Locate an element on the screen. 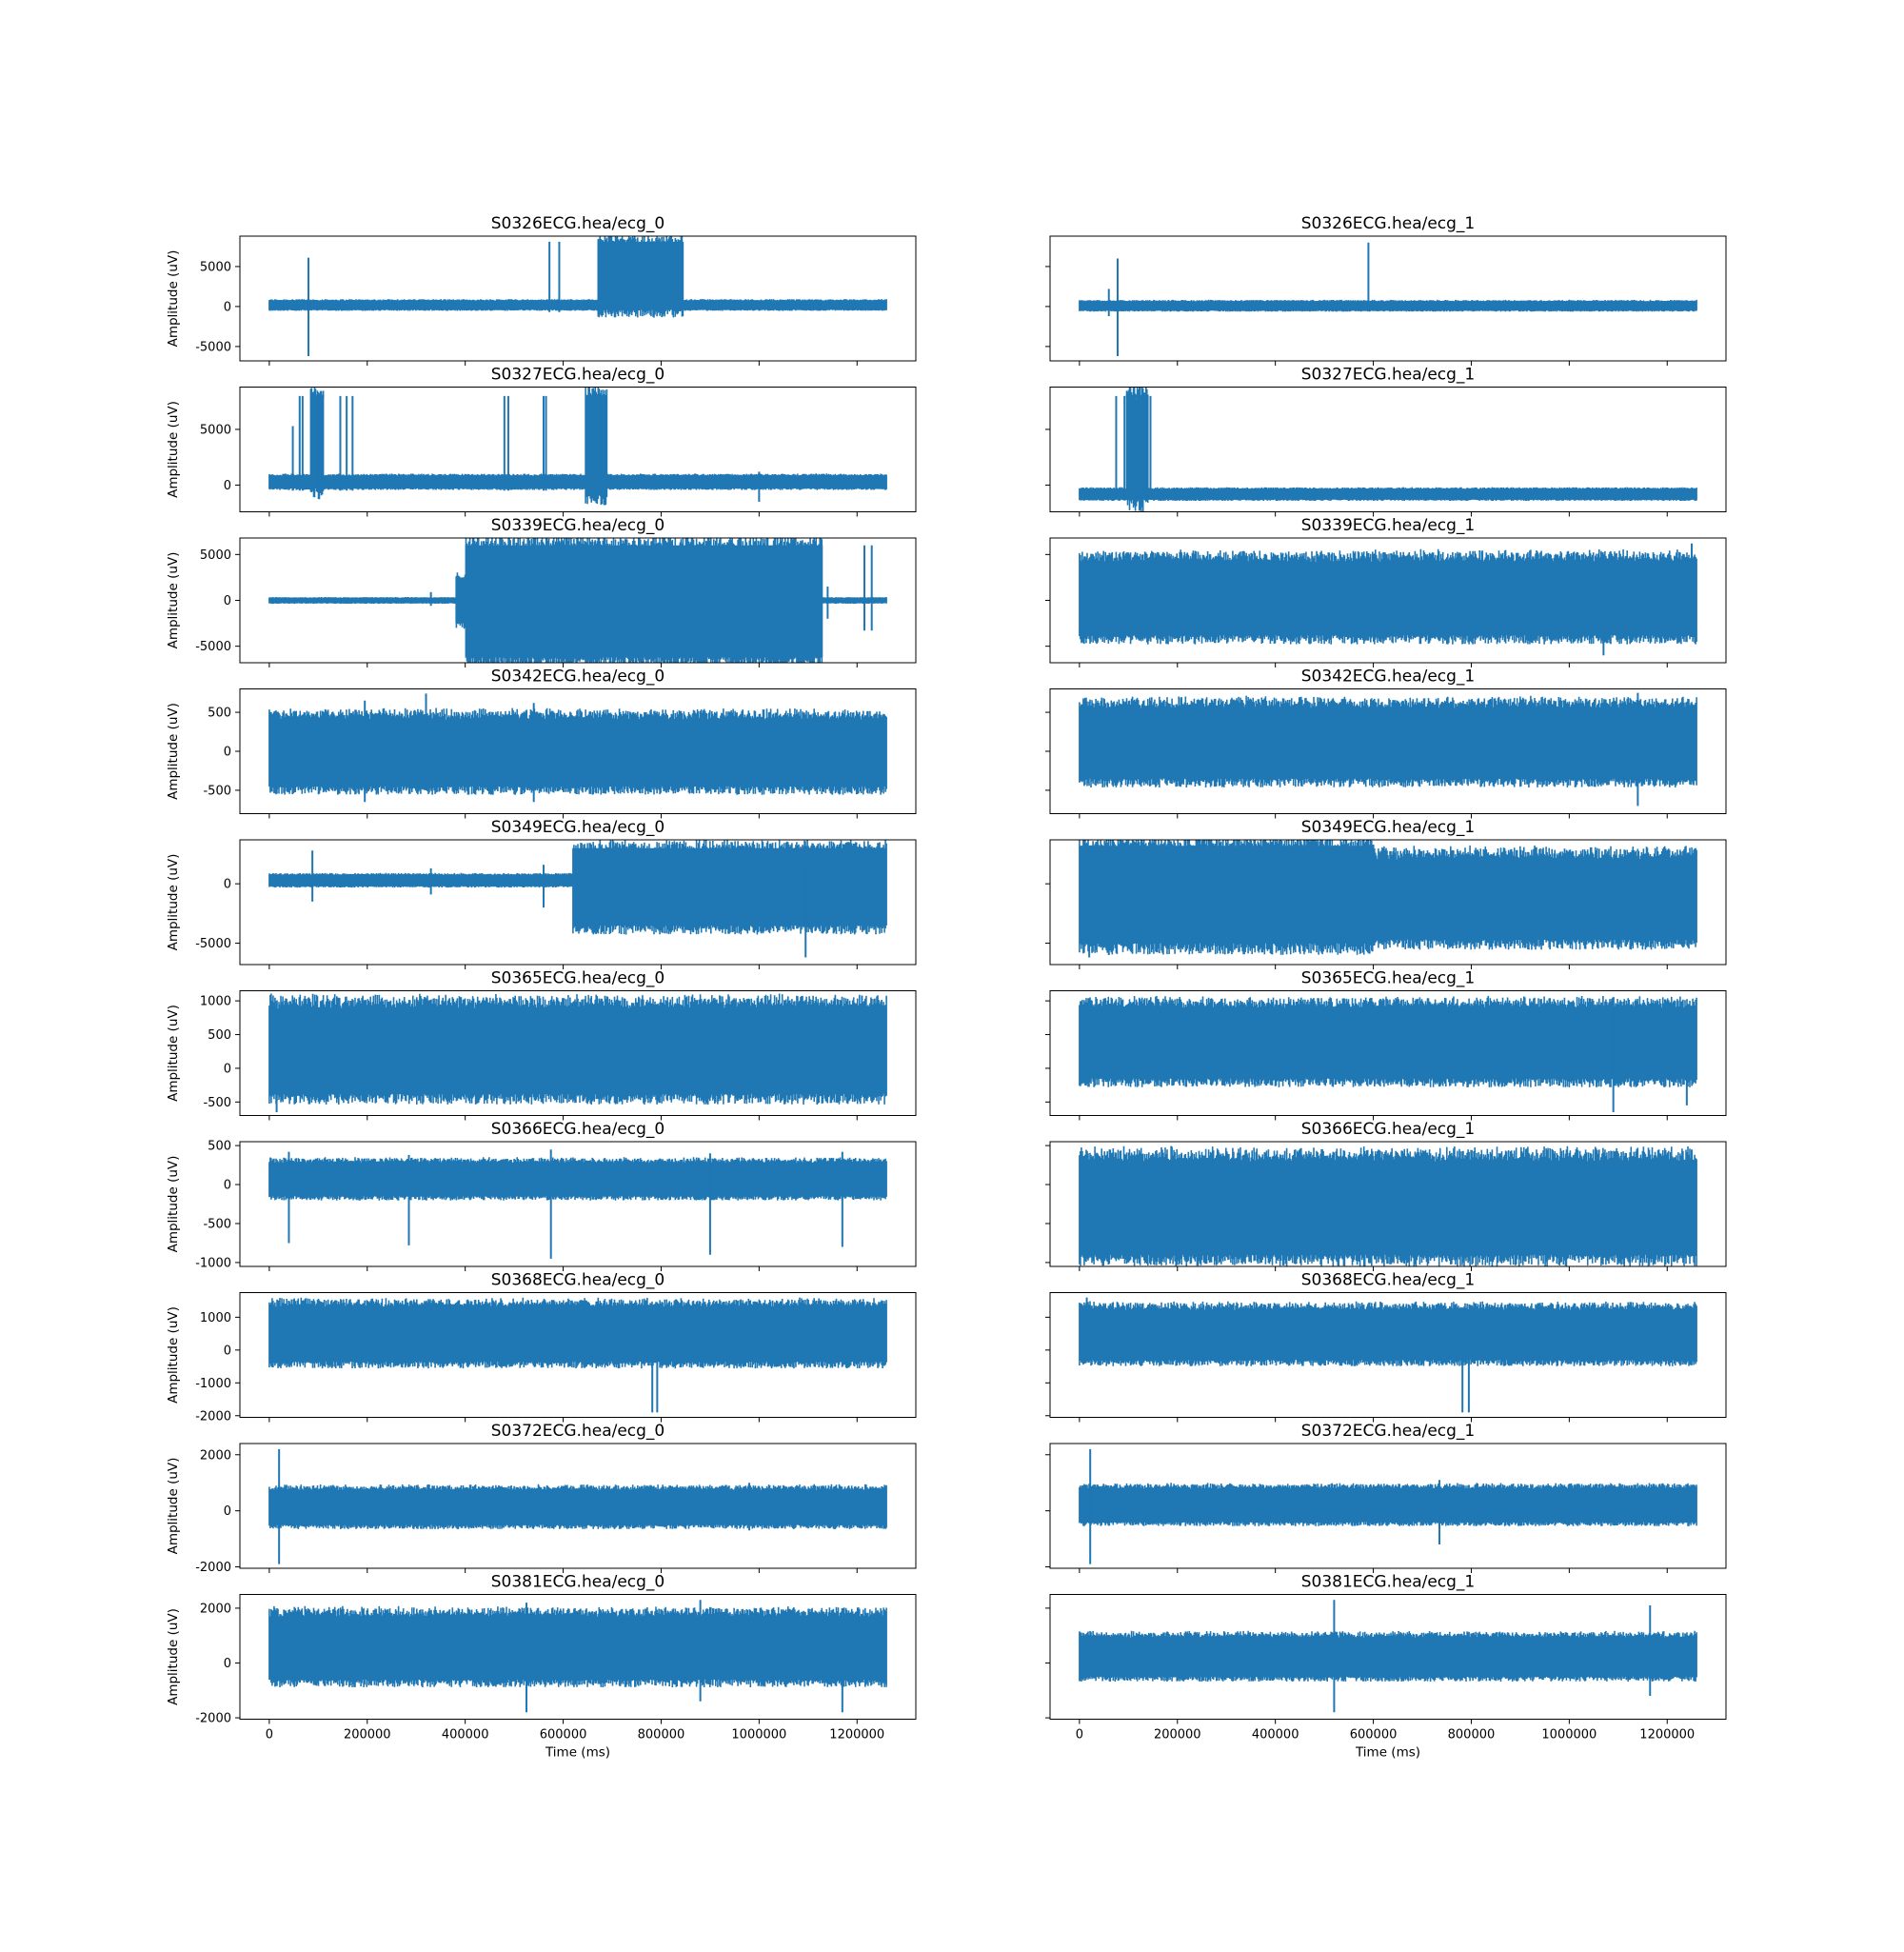 The width and height of the screenshot is (1904, 1952). subplot-title: S0326ECG.hea/ecg_0 is located at coordinates (578, 223).